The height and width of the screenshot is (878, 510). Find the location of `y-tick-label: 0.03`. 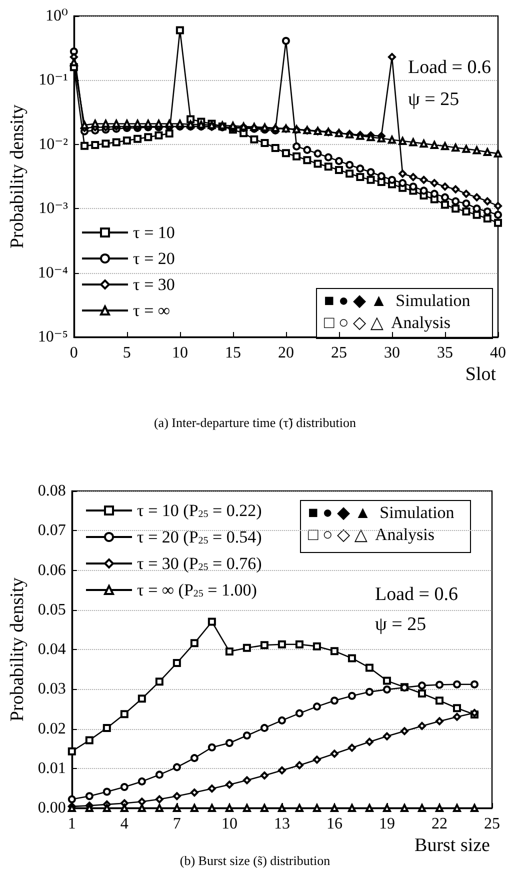

y-tick-label: 0.03 is located at coordinates (52, 689).